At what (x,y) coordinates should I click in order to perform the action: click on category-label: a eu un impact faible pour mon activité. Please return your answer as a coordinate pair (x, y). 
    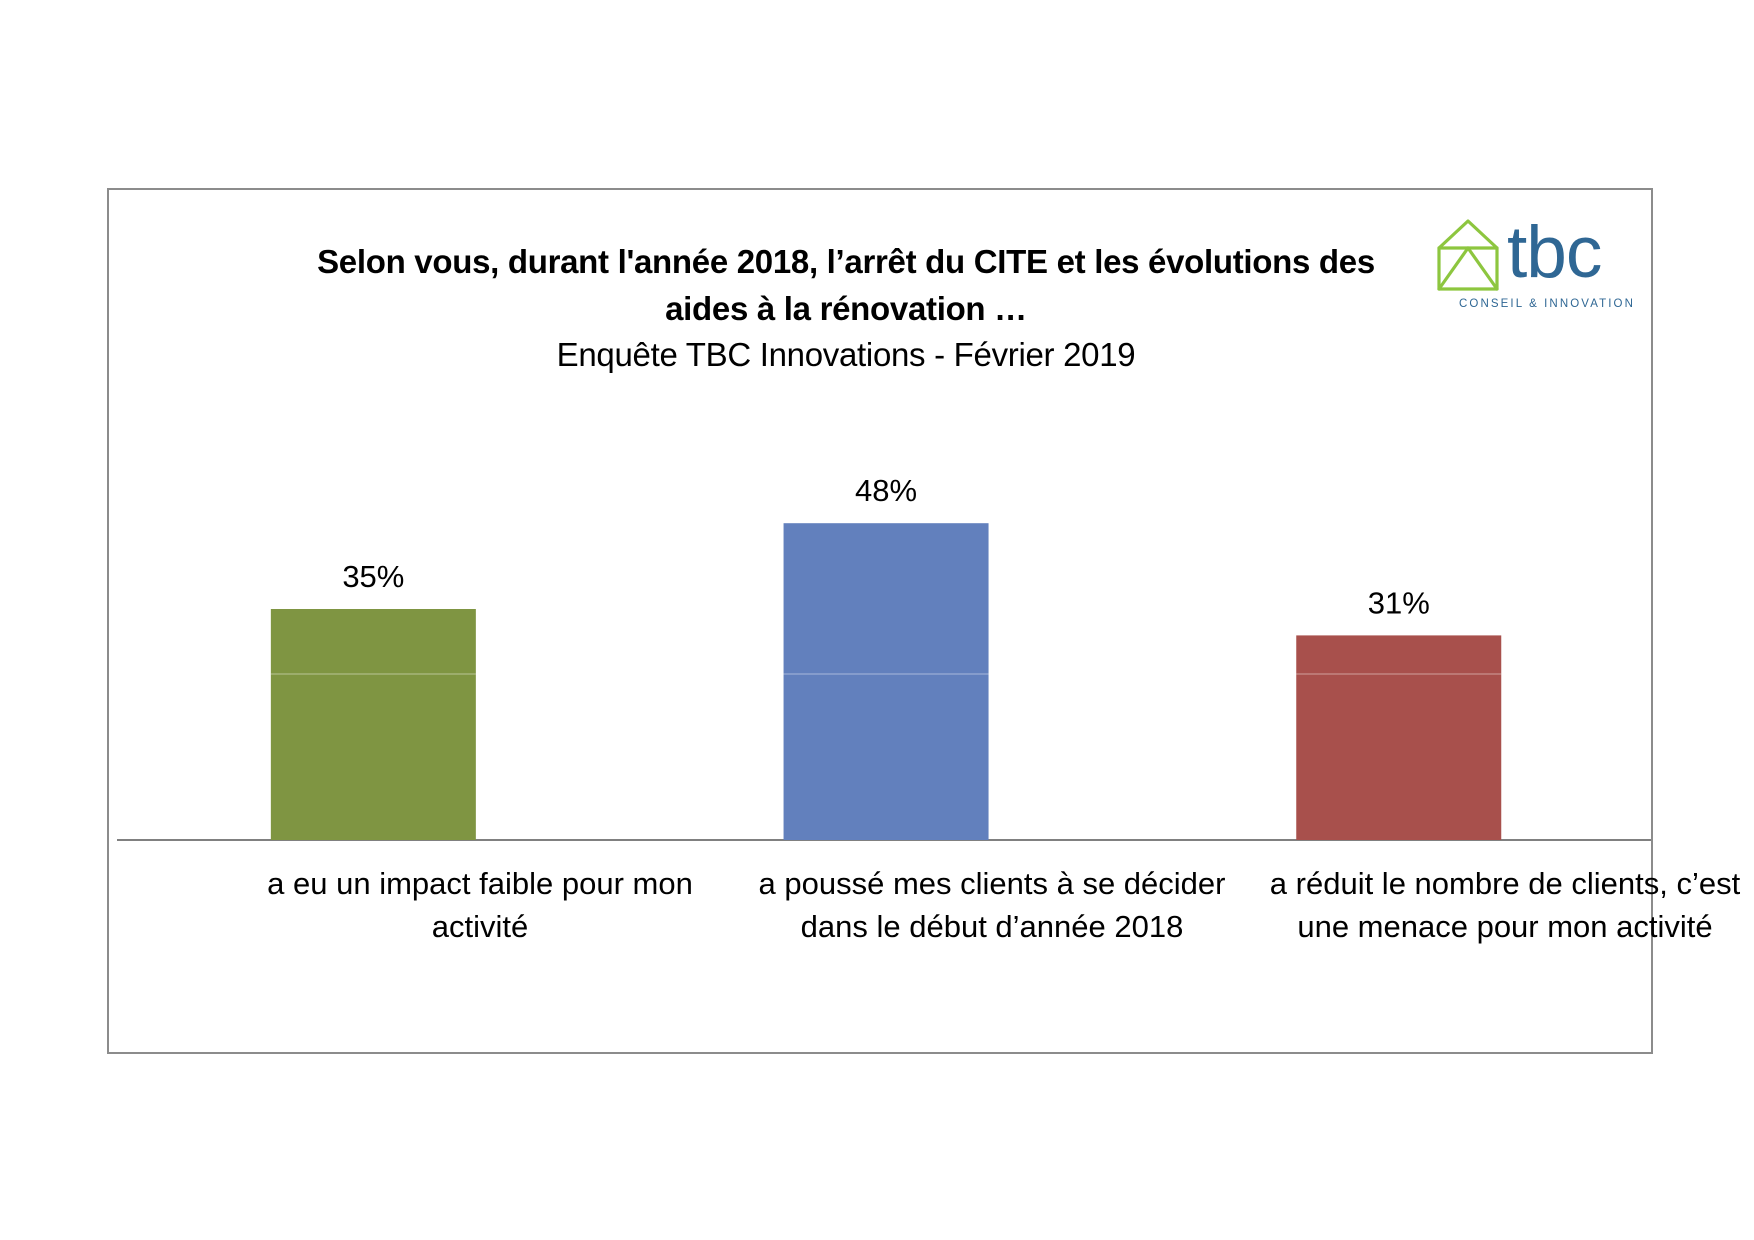
    Looking at the image, I should click on (480, 905).